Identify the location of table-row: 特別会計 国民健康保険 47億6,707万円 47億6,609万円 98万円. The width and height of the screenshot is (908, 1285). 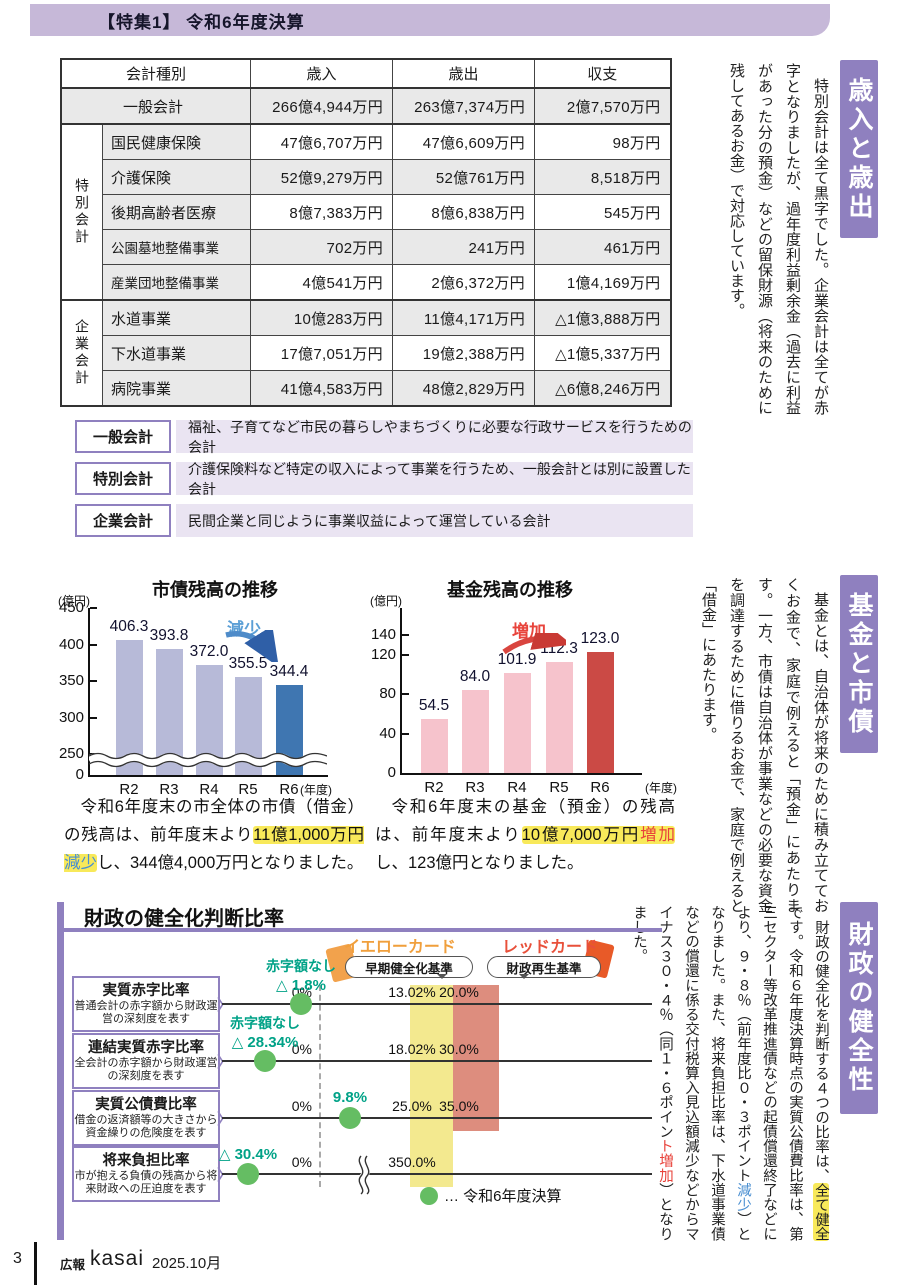
(365, 212).